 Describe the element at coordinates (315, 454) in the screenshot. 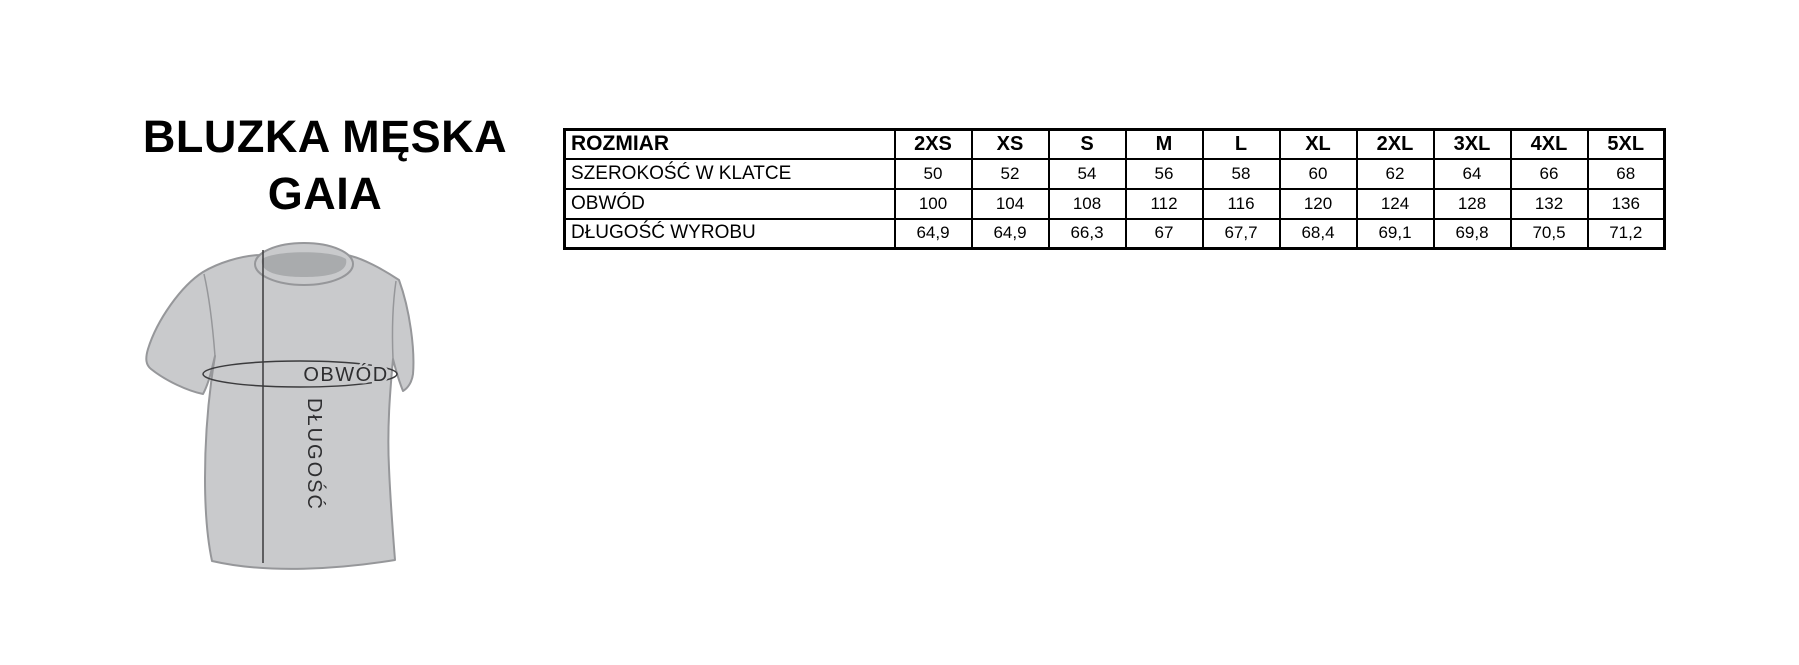

I see `length-label: DŁUGOŚĆ` at that location.